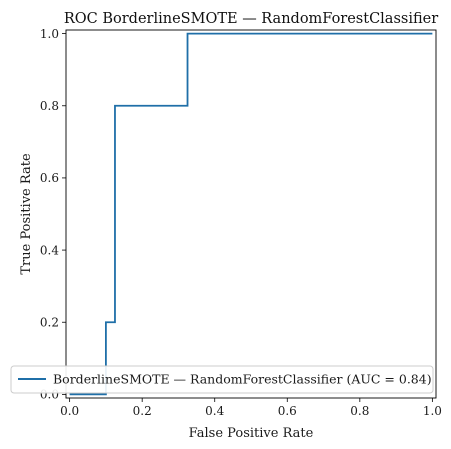 The width and height of the screenshot is (451, 449). I want to click on y-tick-label: 0.6, so click(49, 178).